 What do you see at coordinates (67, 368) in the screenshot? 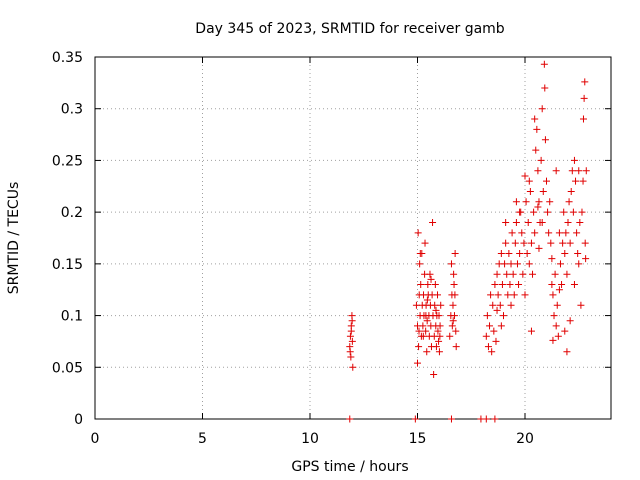
I see `y-tick-label: 0.05` at bounding box center [67, 368].